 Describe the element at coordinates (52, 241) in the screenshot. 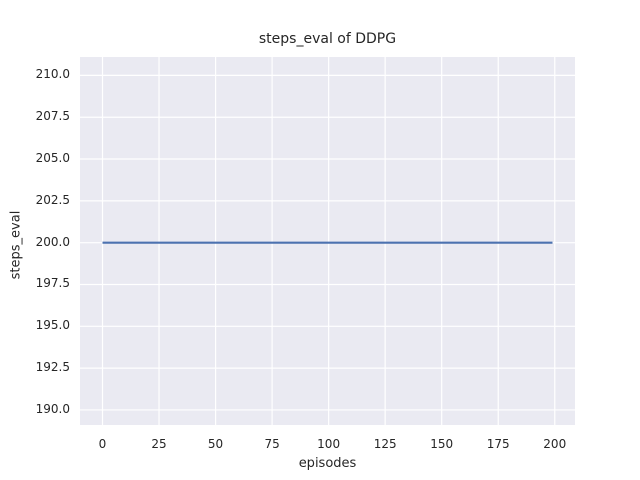

I see `y-tick-label: 200.0` at that location.